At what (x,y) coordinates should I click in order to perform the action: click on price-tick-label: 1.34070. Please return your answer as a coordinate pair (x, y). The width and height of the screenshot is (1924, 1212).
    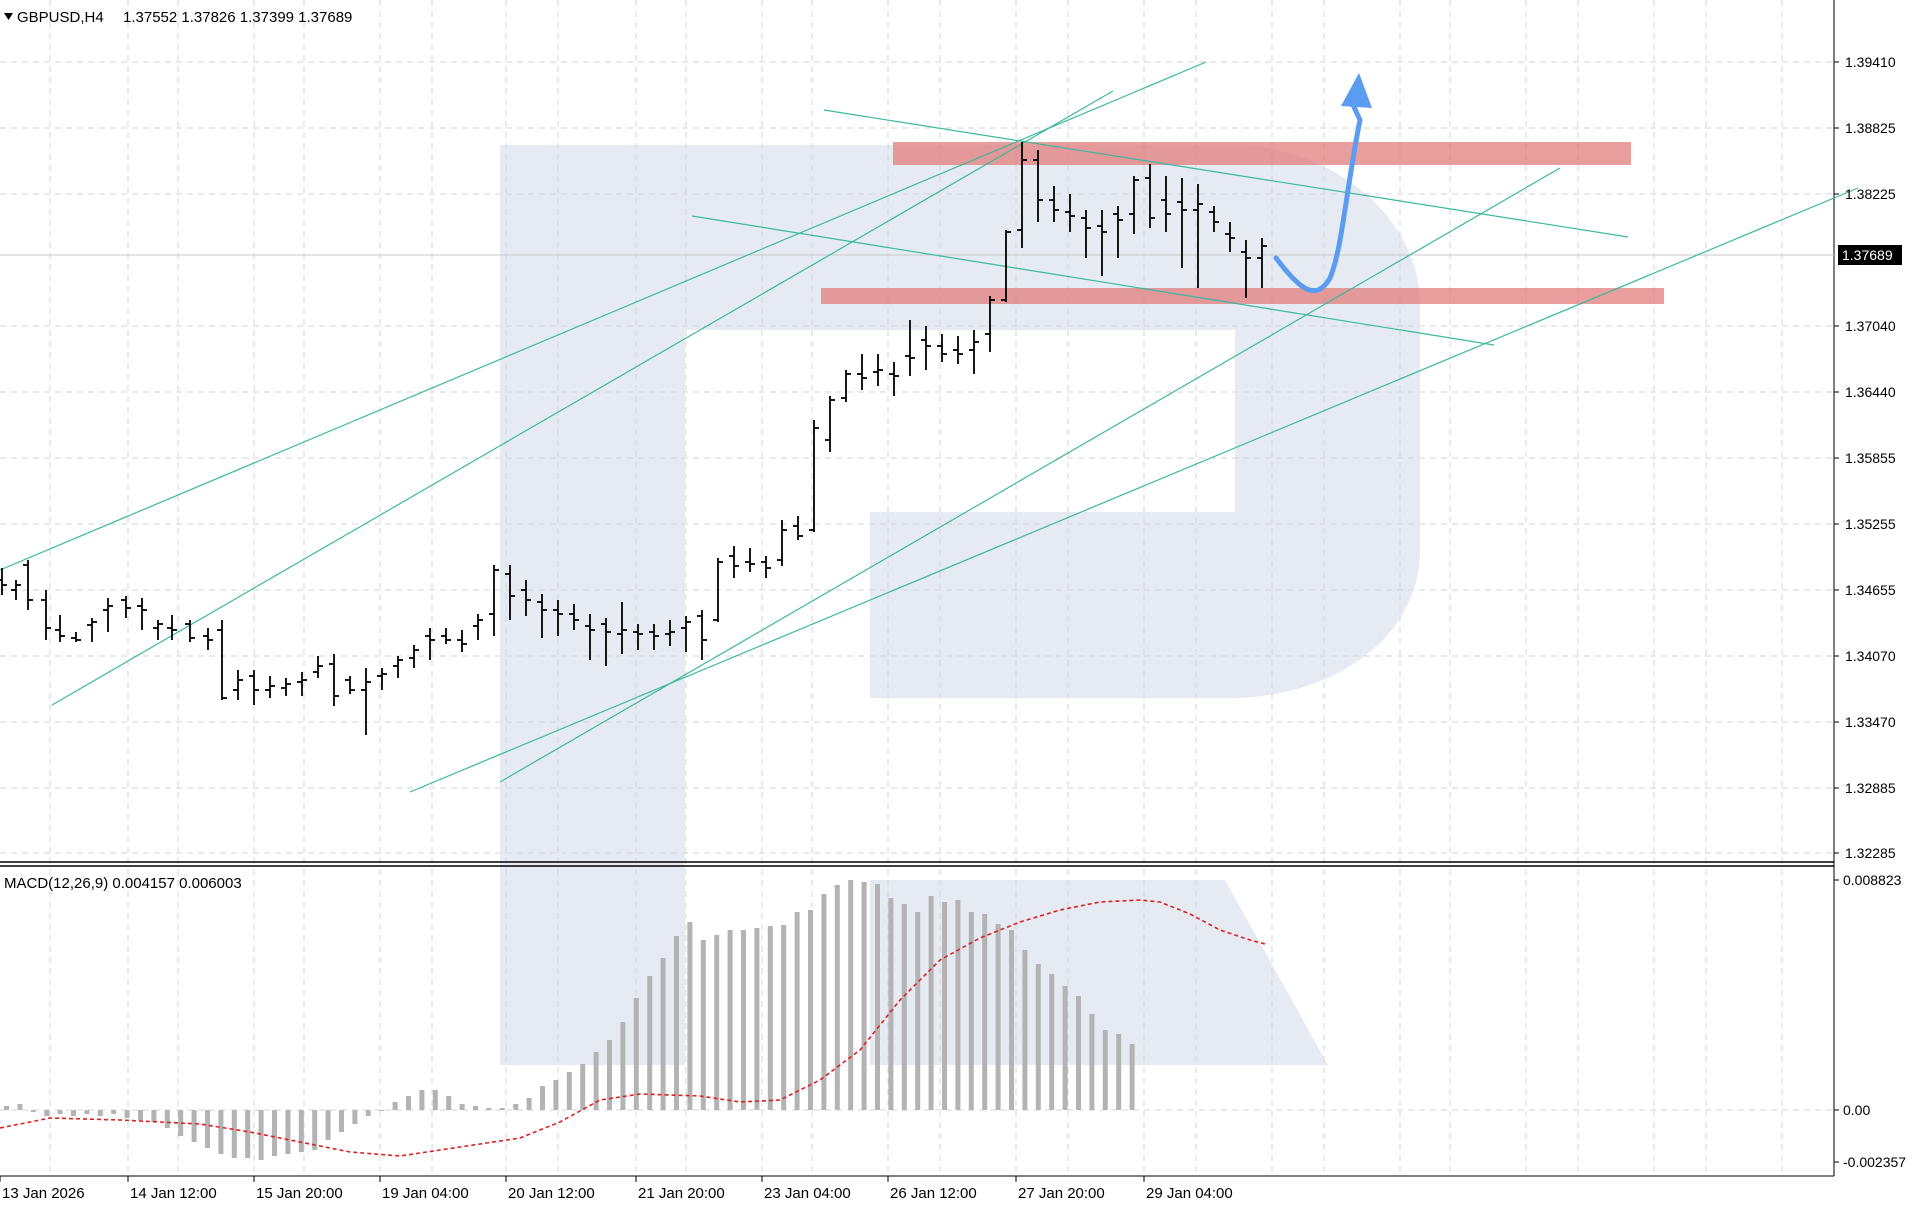
    Looking at the image, I should click on (1870, 656).